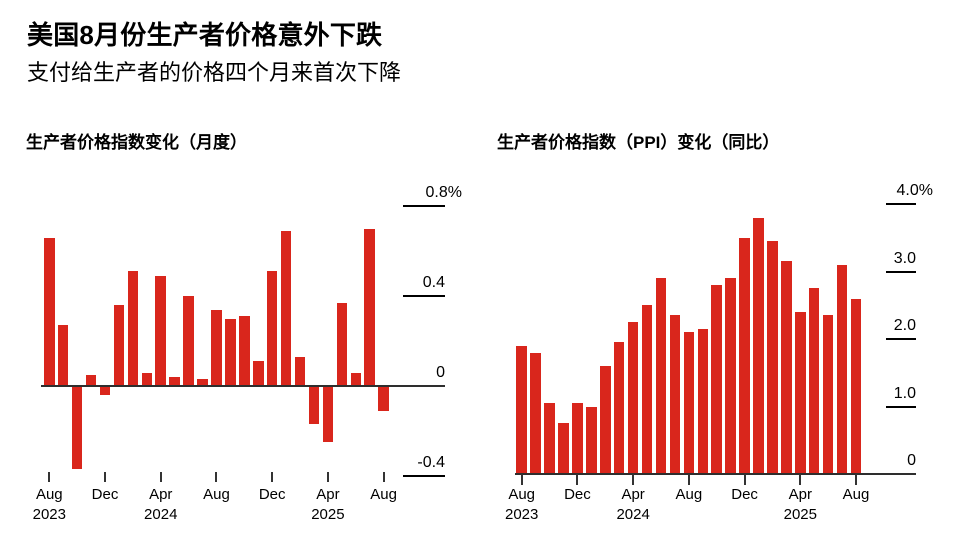 Image resolution: width=957 pixels, height=543 pixels. What do you see at coordinates (901, 204) in the screenshot?
I see `y-tick-mark-4.0` at bounding box center [901, 204].